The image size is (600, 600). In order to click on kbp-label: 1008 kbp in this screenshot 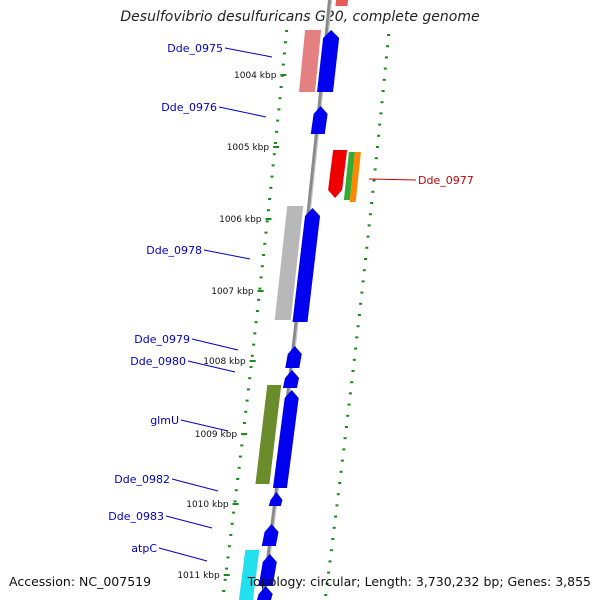, I will do `click(224, 362)`.